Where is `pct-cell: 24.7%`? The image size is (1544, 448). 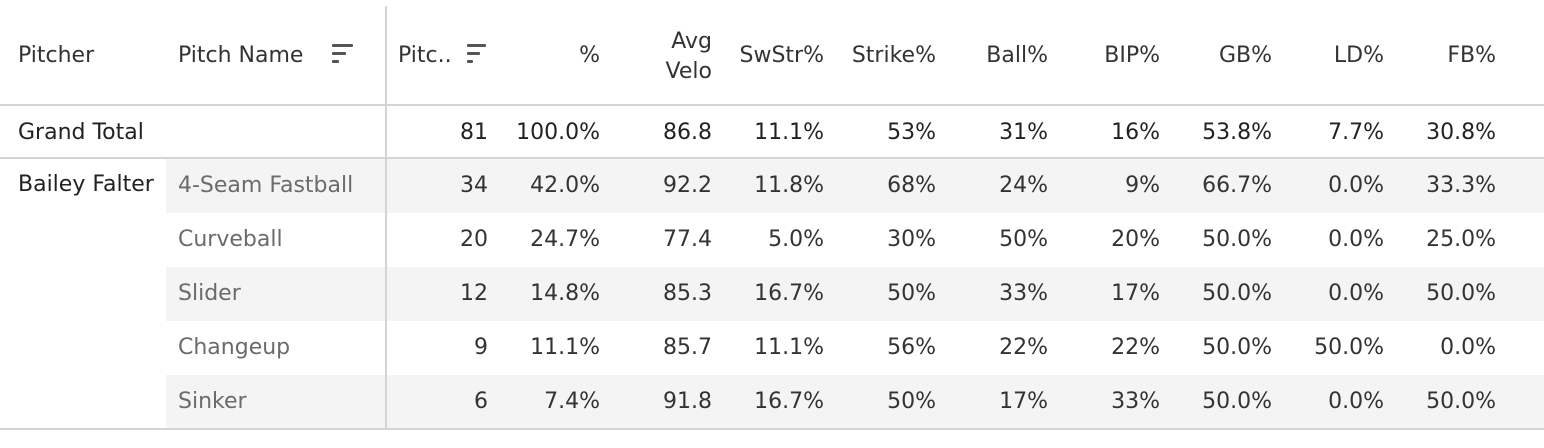
pct-cell: 24.7% is located at coordinates (565, 239).